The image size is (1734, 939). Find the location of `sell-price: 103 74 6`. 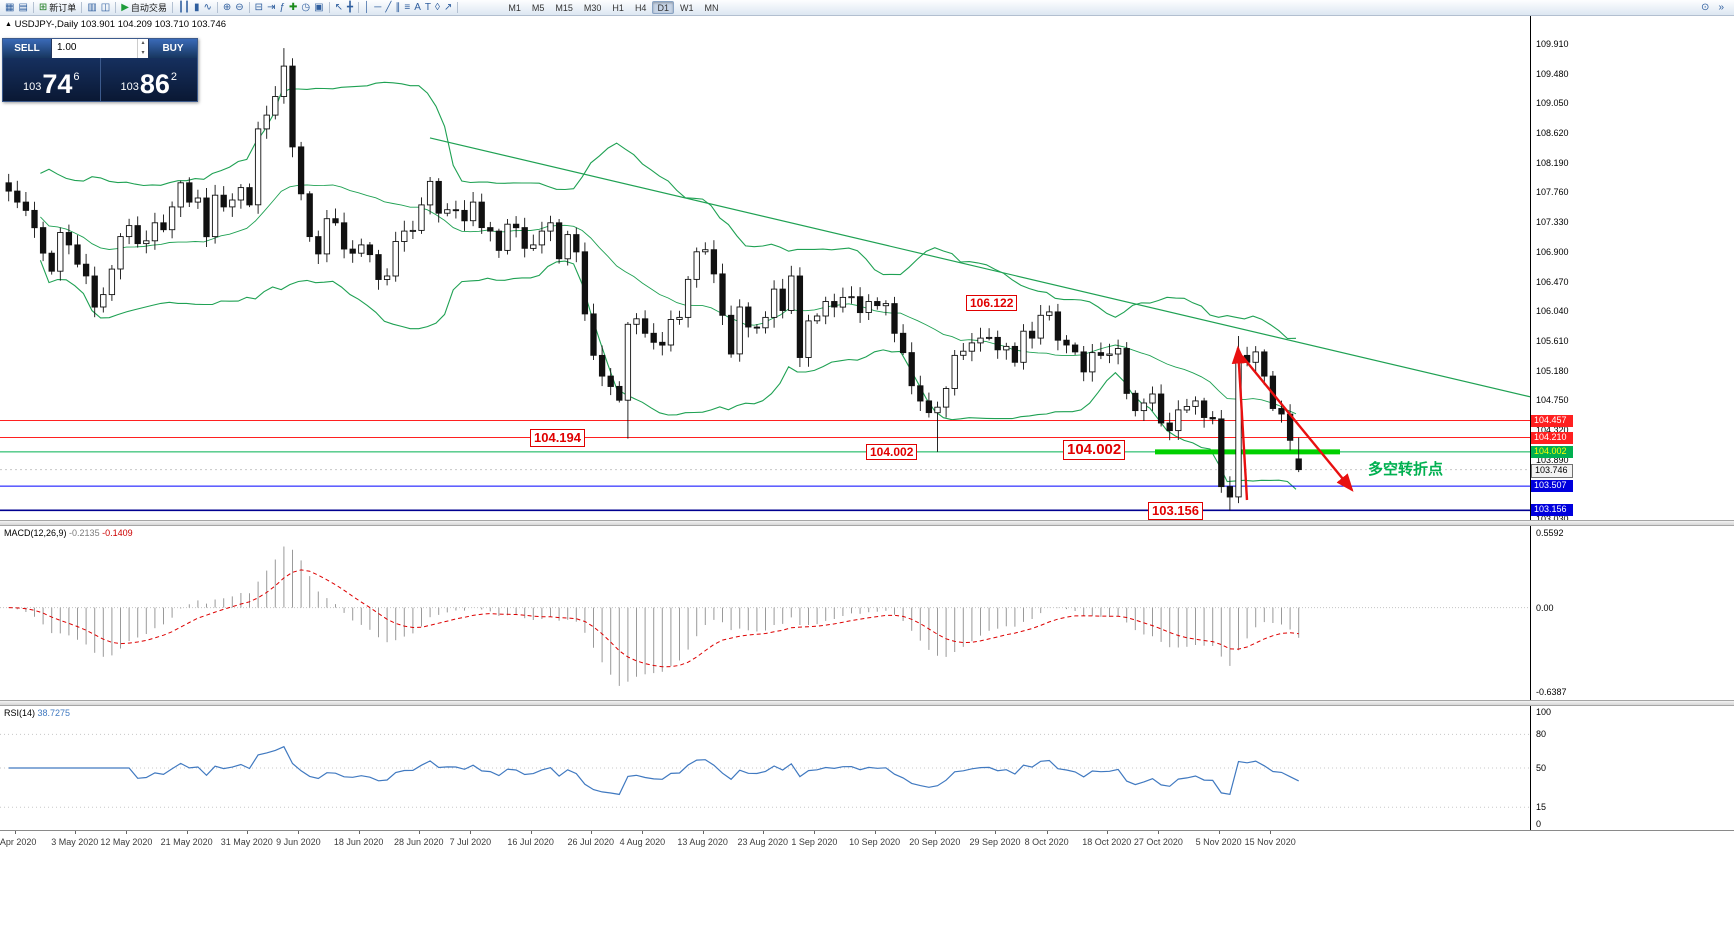

sell-price: 103 74 6 is located at coordinates (51, 79).